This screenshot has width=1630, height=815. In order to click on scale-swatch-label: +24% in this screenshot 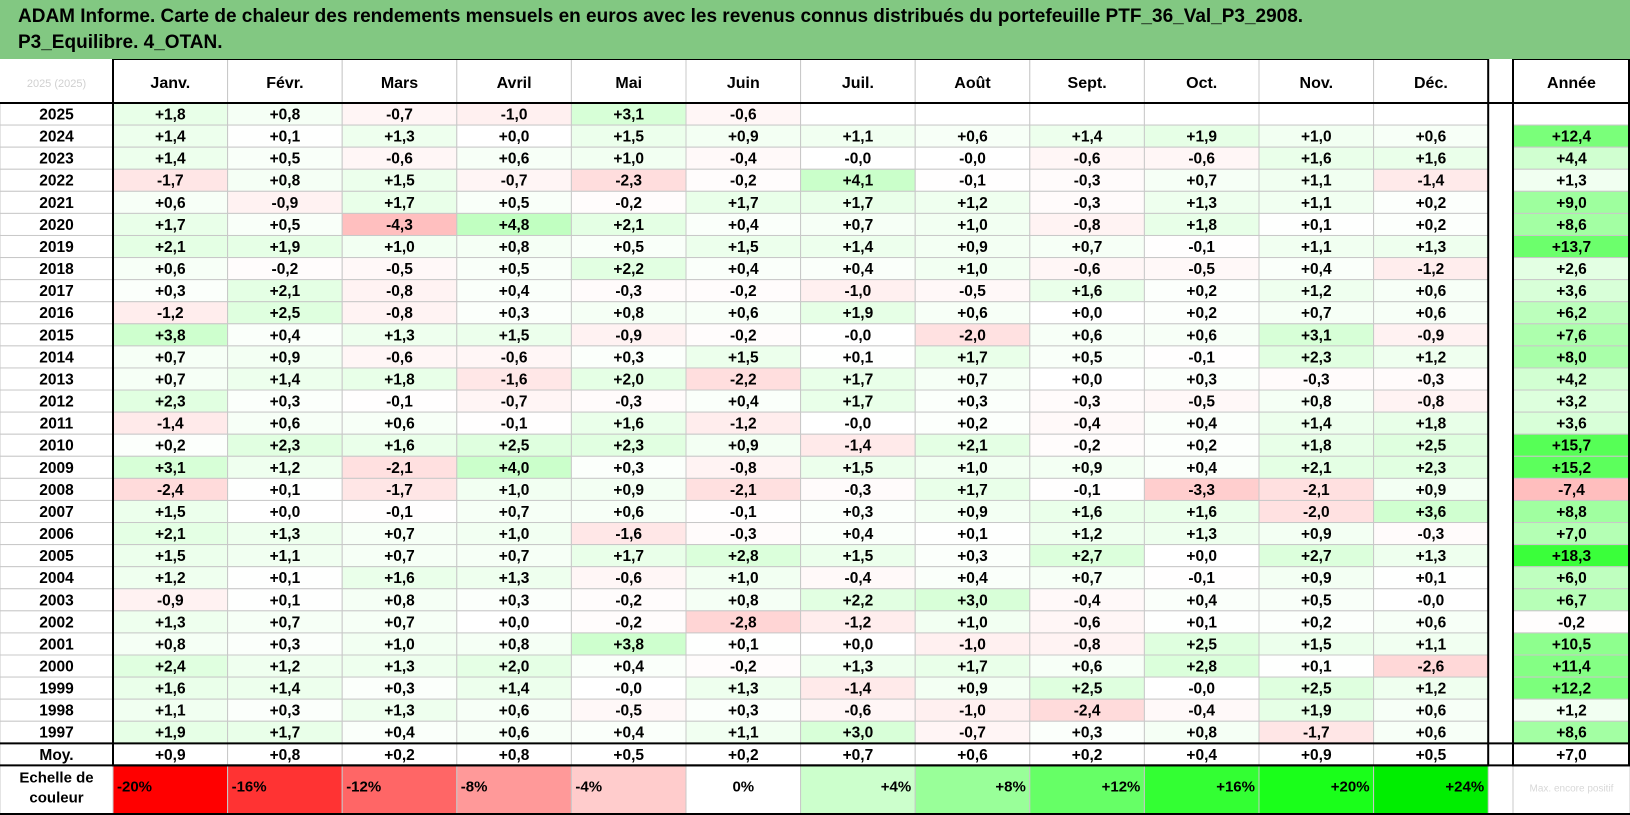, I will do `click(1464, 786)`.